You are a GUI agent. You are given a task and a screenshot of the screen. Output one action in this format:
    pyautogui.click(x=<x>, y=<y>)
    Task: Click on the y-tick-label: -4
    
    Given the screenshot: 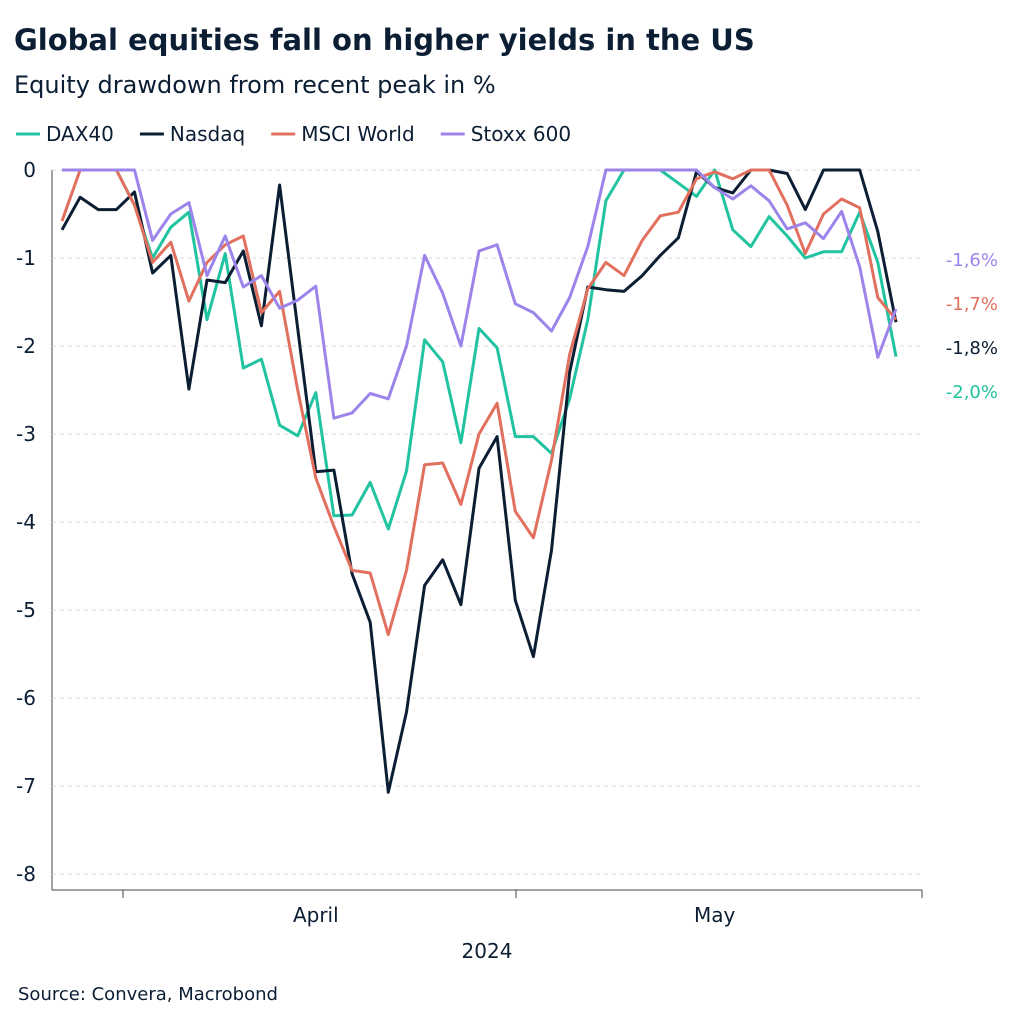 What is the action you would take?
    pyautogui.click(x=26, y=522)
    